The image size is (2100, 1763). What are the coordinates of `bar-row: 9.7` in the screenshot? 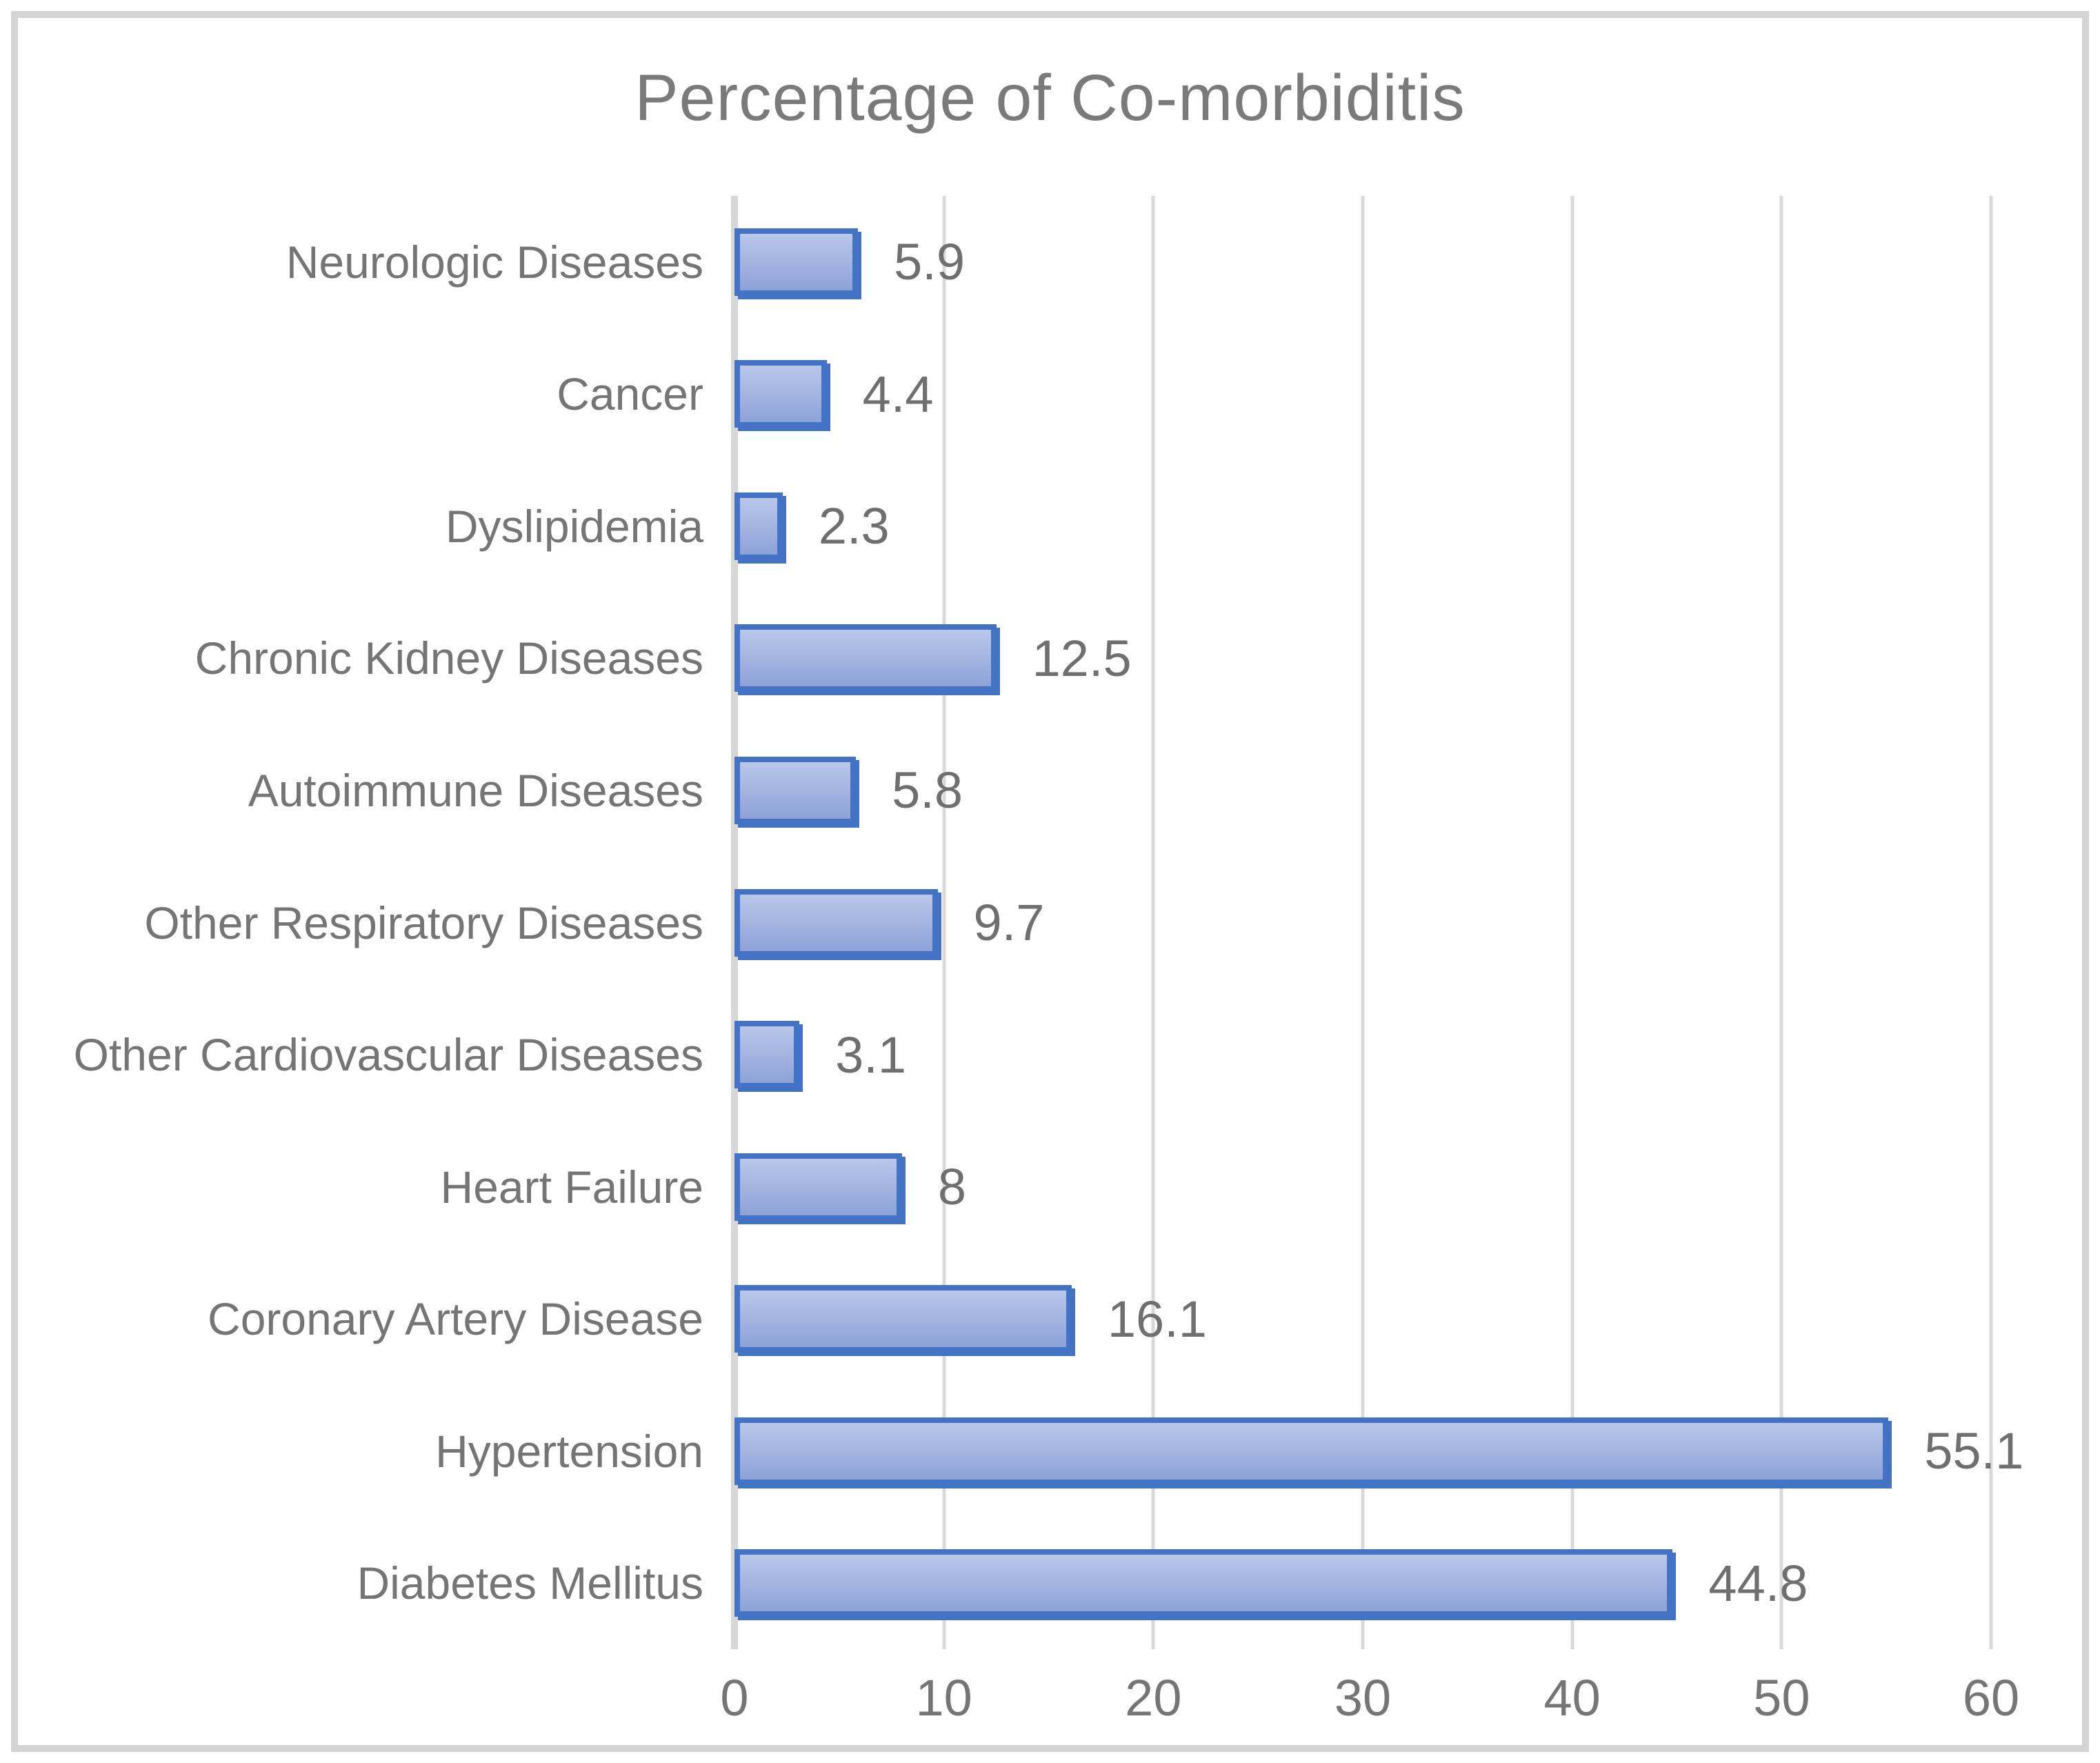 It's located at (1362, 923).